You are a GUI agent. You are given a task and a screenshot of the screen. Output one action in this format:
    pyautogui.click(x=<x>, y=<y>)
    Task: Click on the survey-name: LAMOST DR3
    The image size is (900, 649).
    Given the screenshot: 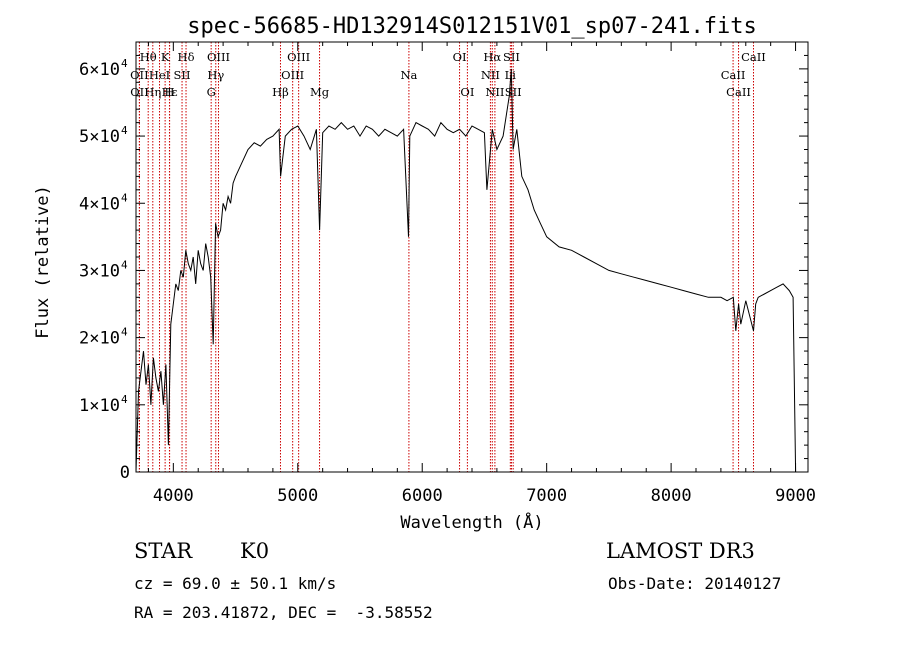 What is the action you would take?
    pyautogui.click(x=680, y=551)
    